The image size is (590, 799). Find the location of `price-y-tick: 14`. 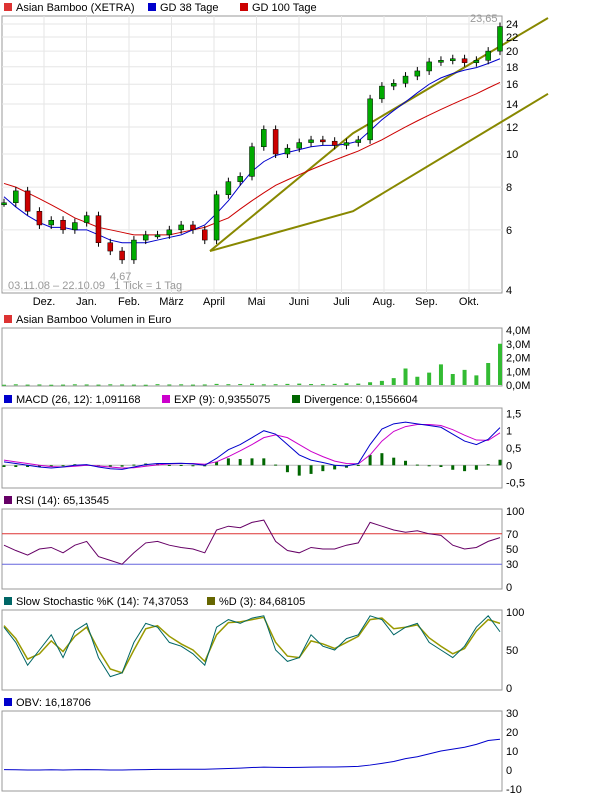

price-y-tick: 14 is located at coordinates (512, 105).